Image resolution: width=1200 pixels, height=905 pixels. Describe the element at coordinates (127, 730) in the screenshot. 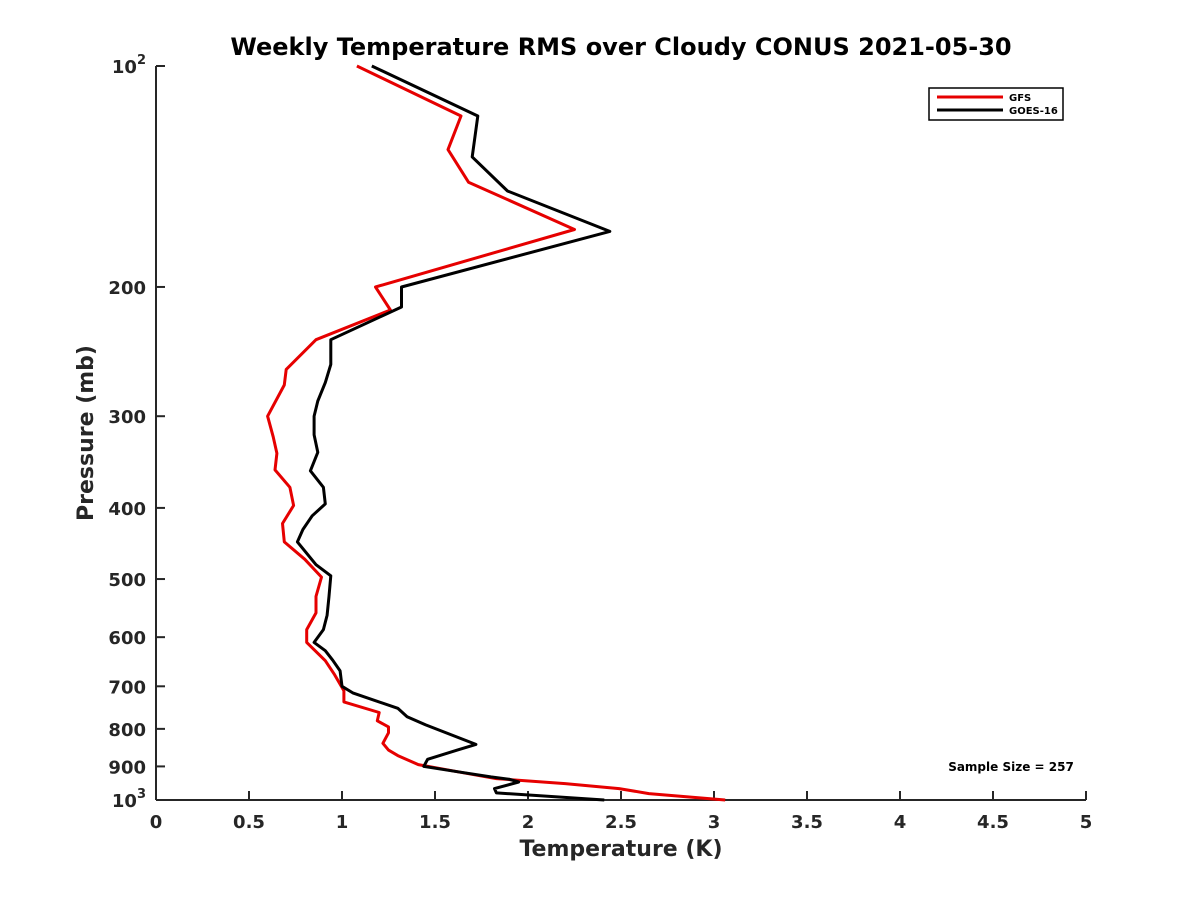

I see `y-tick-label: 800` at that location.